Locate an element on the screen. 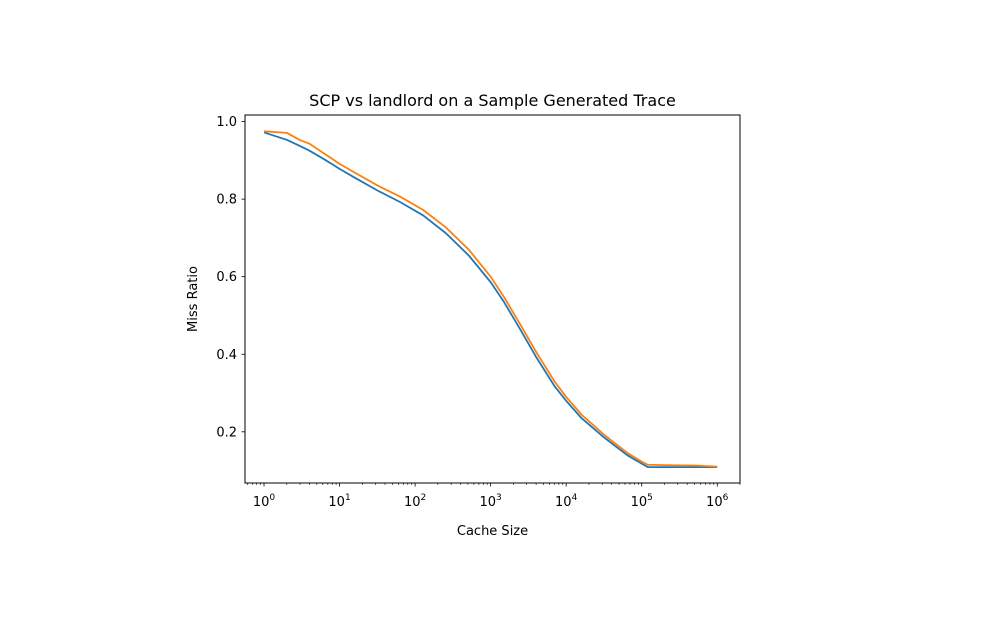 The width and height of the screenshot is (1008, 630). x-axis: 10⁰ 10¹ 10² 10³ 10⁴ 10⁵ 10⁶ is located at coordinates (493, 496).